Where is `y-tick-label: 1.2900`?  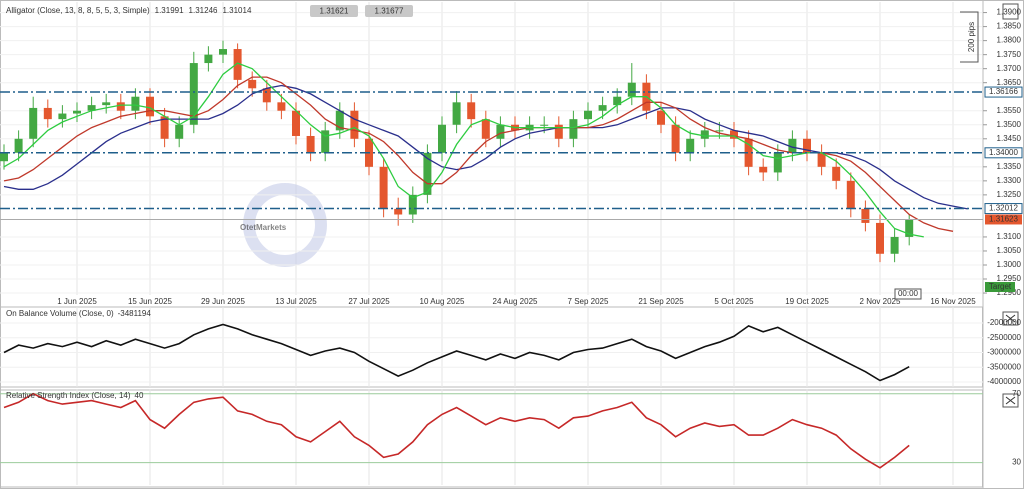 y-tick-label: 1.2900 is located at coordinates (1009, 292).